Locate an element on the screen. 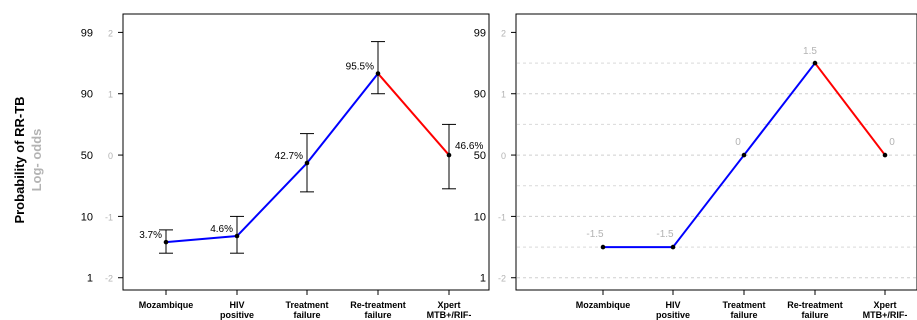 Image resolution: width=917 pixels, height=320 pixels. left-y-tick-label-log-odds: -1 is located at coordinates (109, 217).